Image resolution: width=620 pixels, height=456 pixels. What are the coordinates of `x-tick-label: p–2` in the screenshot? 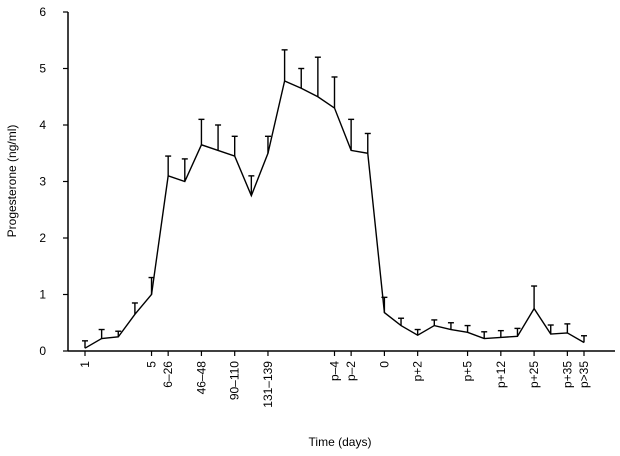 It's located at (351, 371).